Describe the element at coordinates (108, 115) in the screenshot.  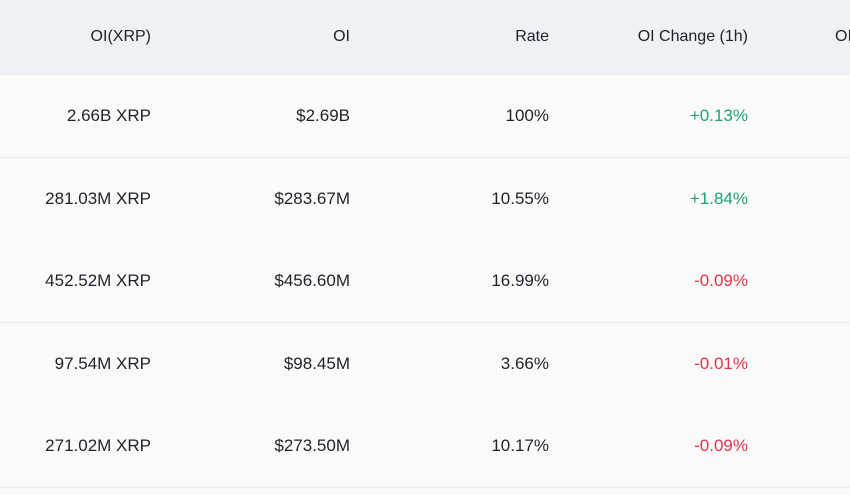
I see `oi-xrp-cell: 2.66B XRP` at that location.